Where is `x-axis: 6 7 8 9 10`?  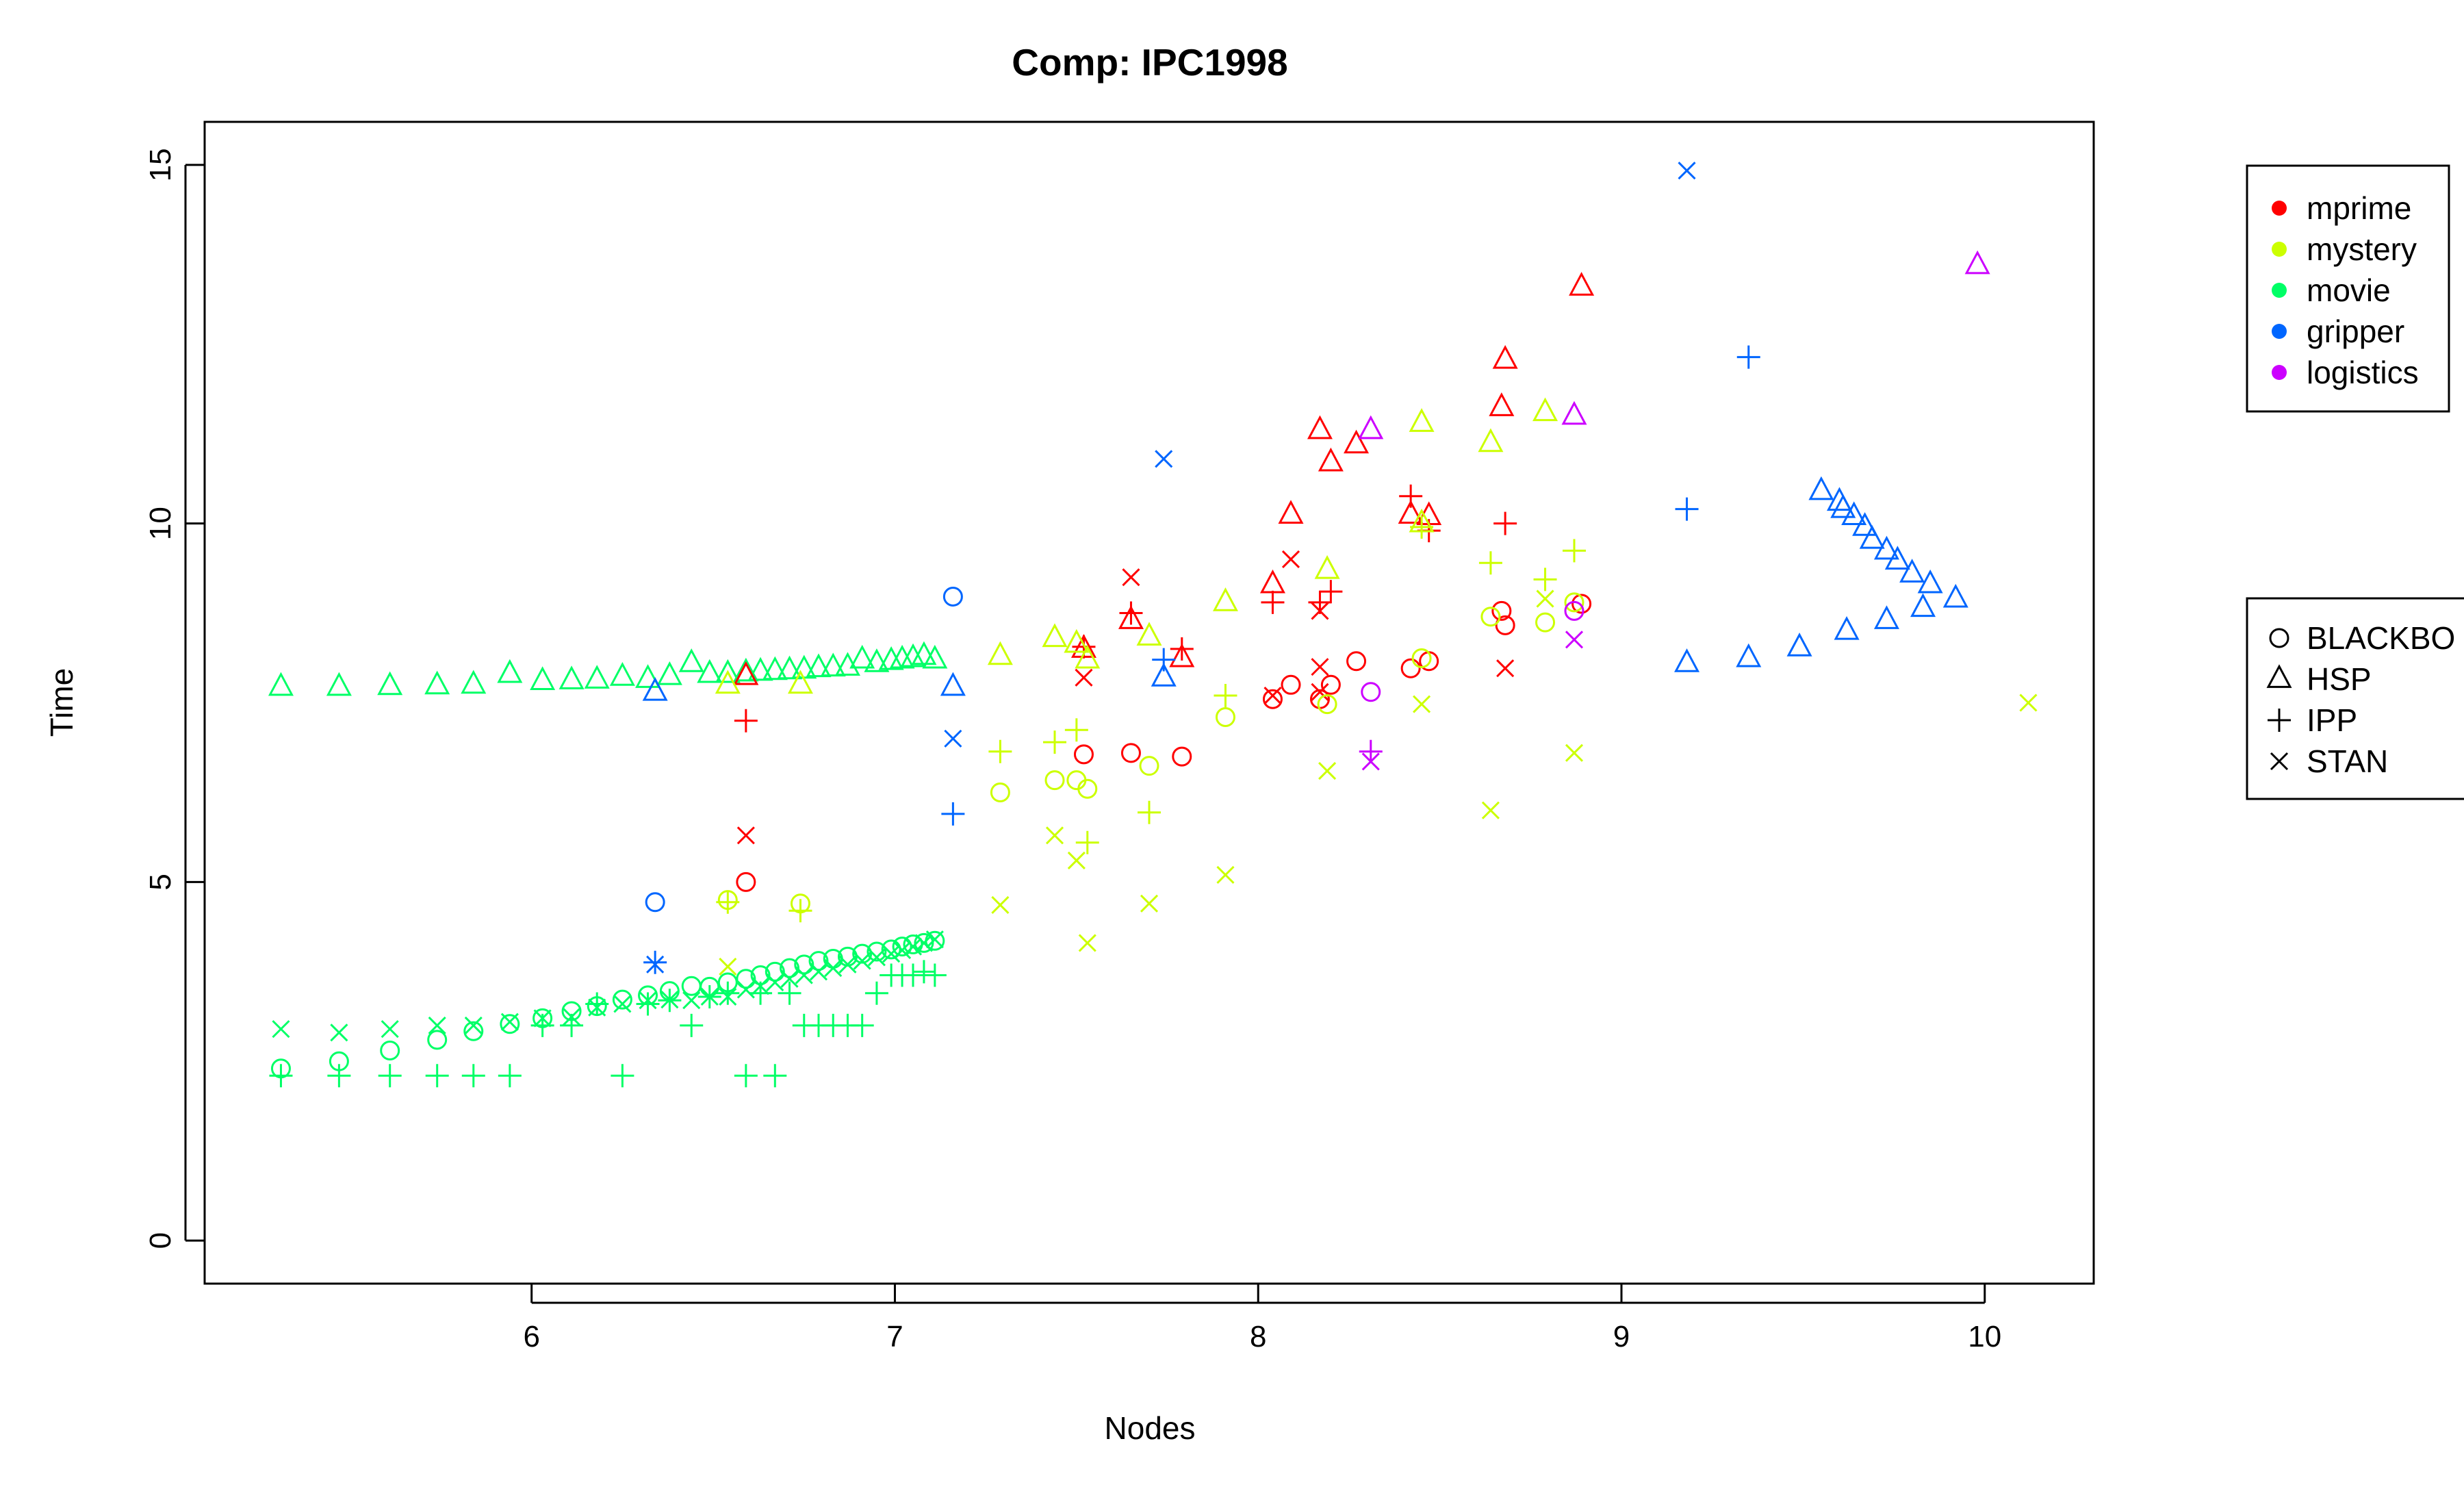 x-axis: 6 7 8 9 10 is located at coordinates (1262, 1318).